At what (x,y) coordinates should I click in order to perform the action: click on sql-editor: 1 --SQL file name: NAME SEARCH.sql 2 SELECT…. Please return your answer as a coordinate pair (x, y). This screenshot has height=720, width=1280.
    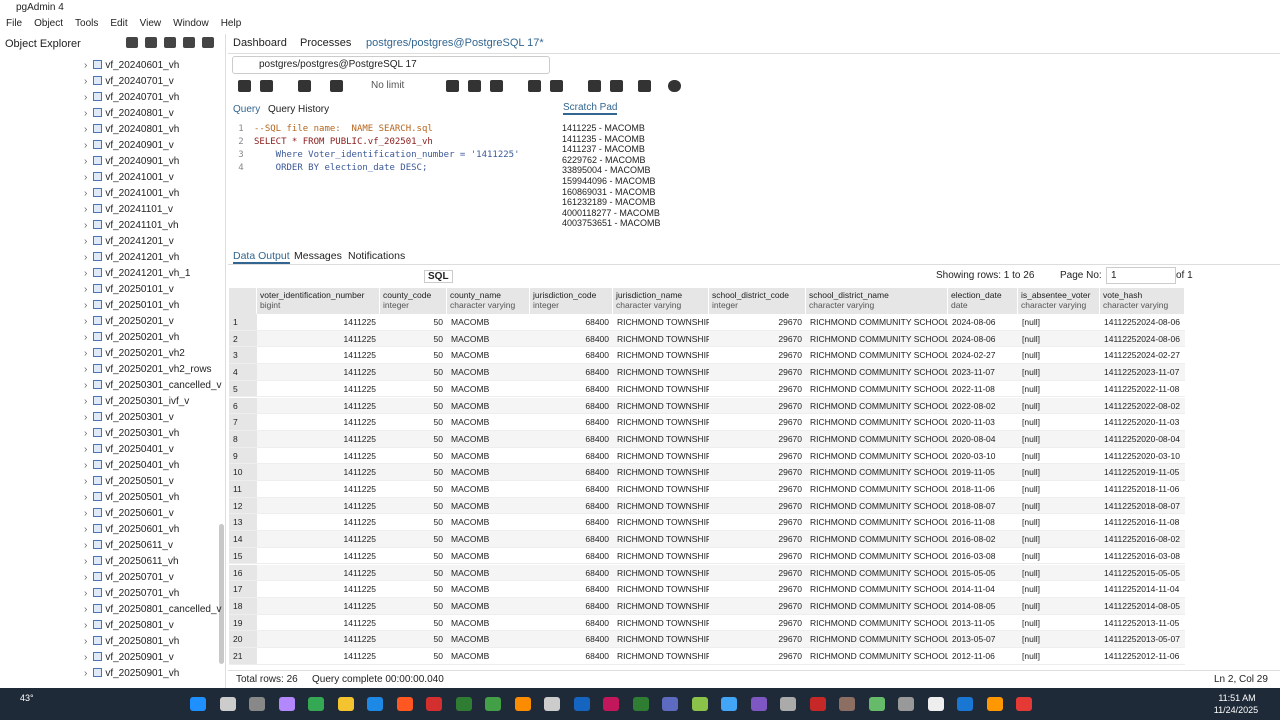
    Looking at the image, I should click on (393, 181).